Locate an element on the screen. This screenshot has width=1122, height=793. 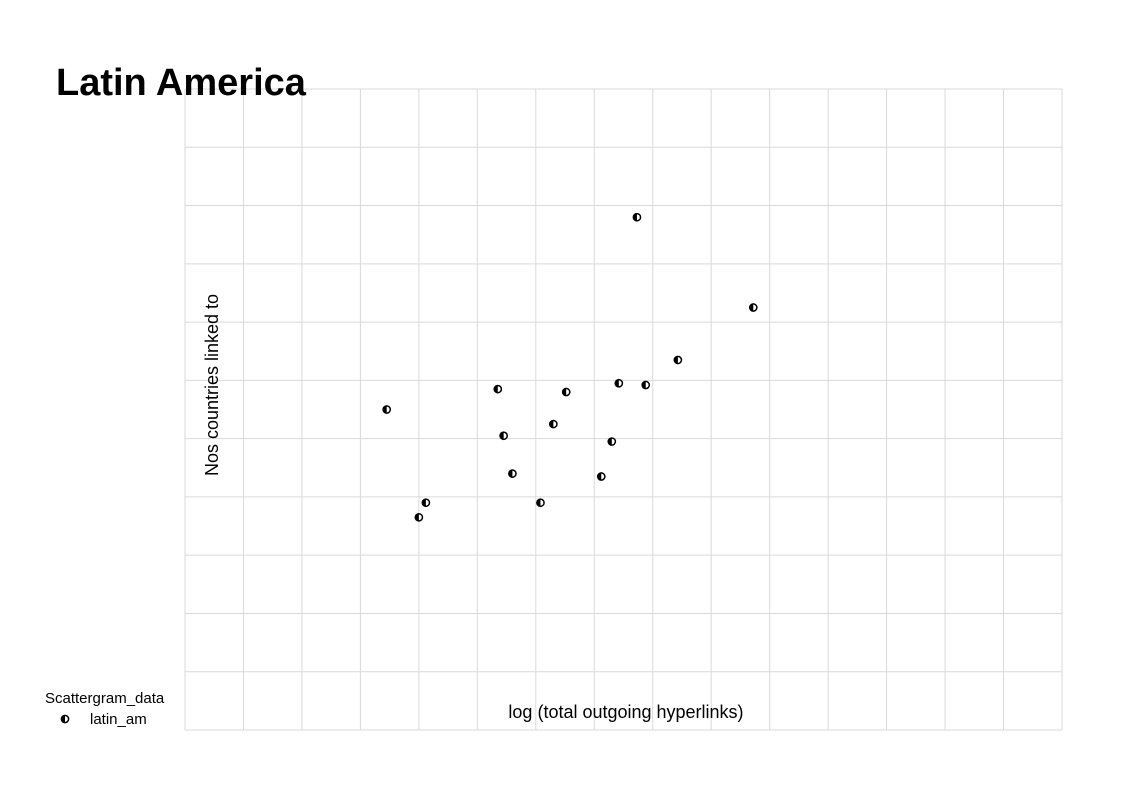
data-points is located at coordinates (570, 367).